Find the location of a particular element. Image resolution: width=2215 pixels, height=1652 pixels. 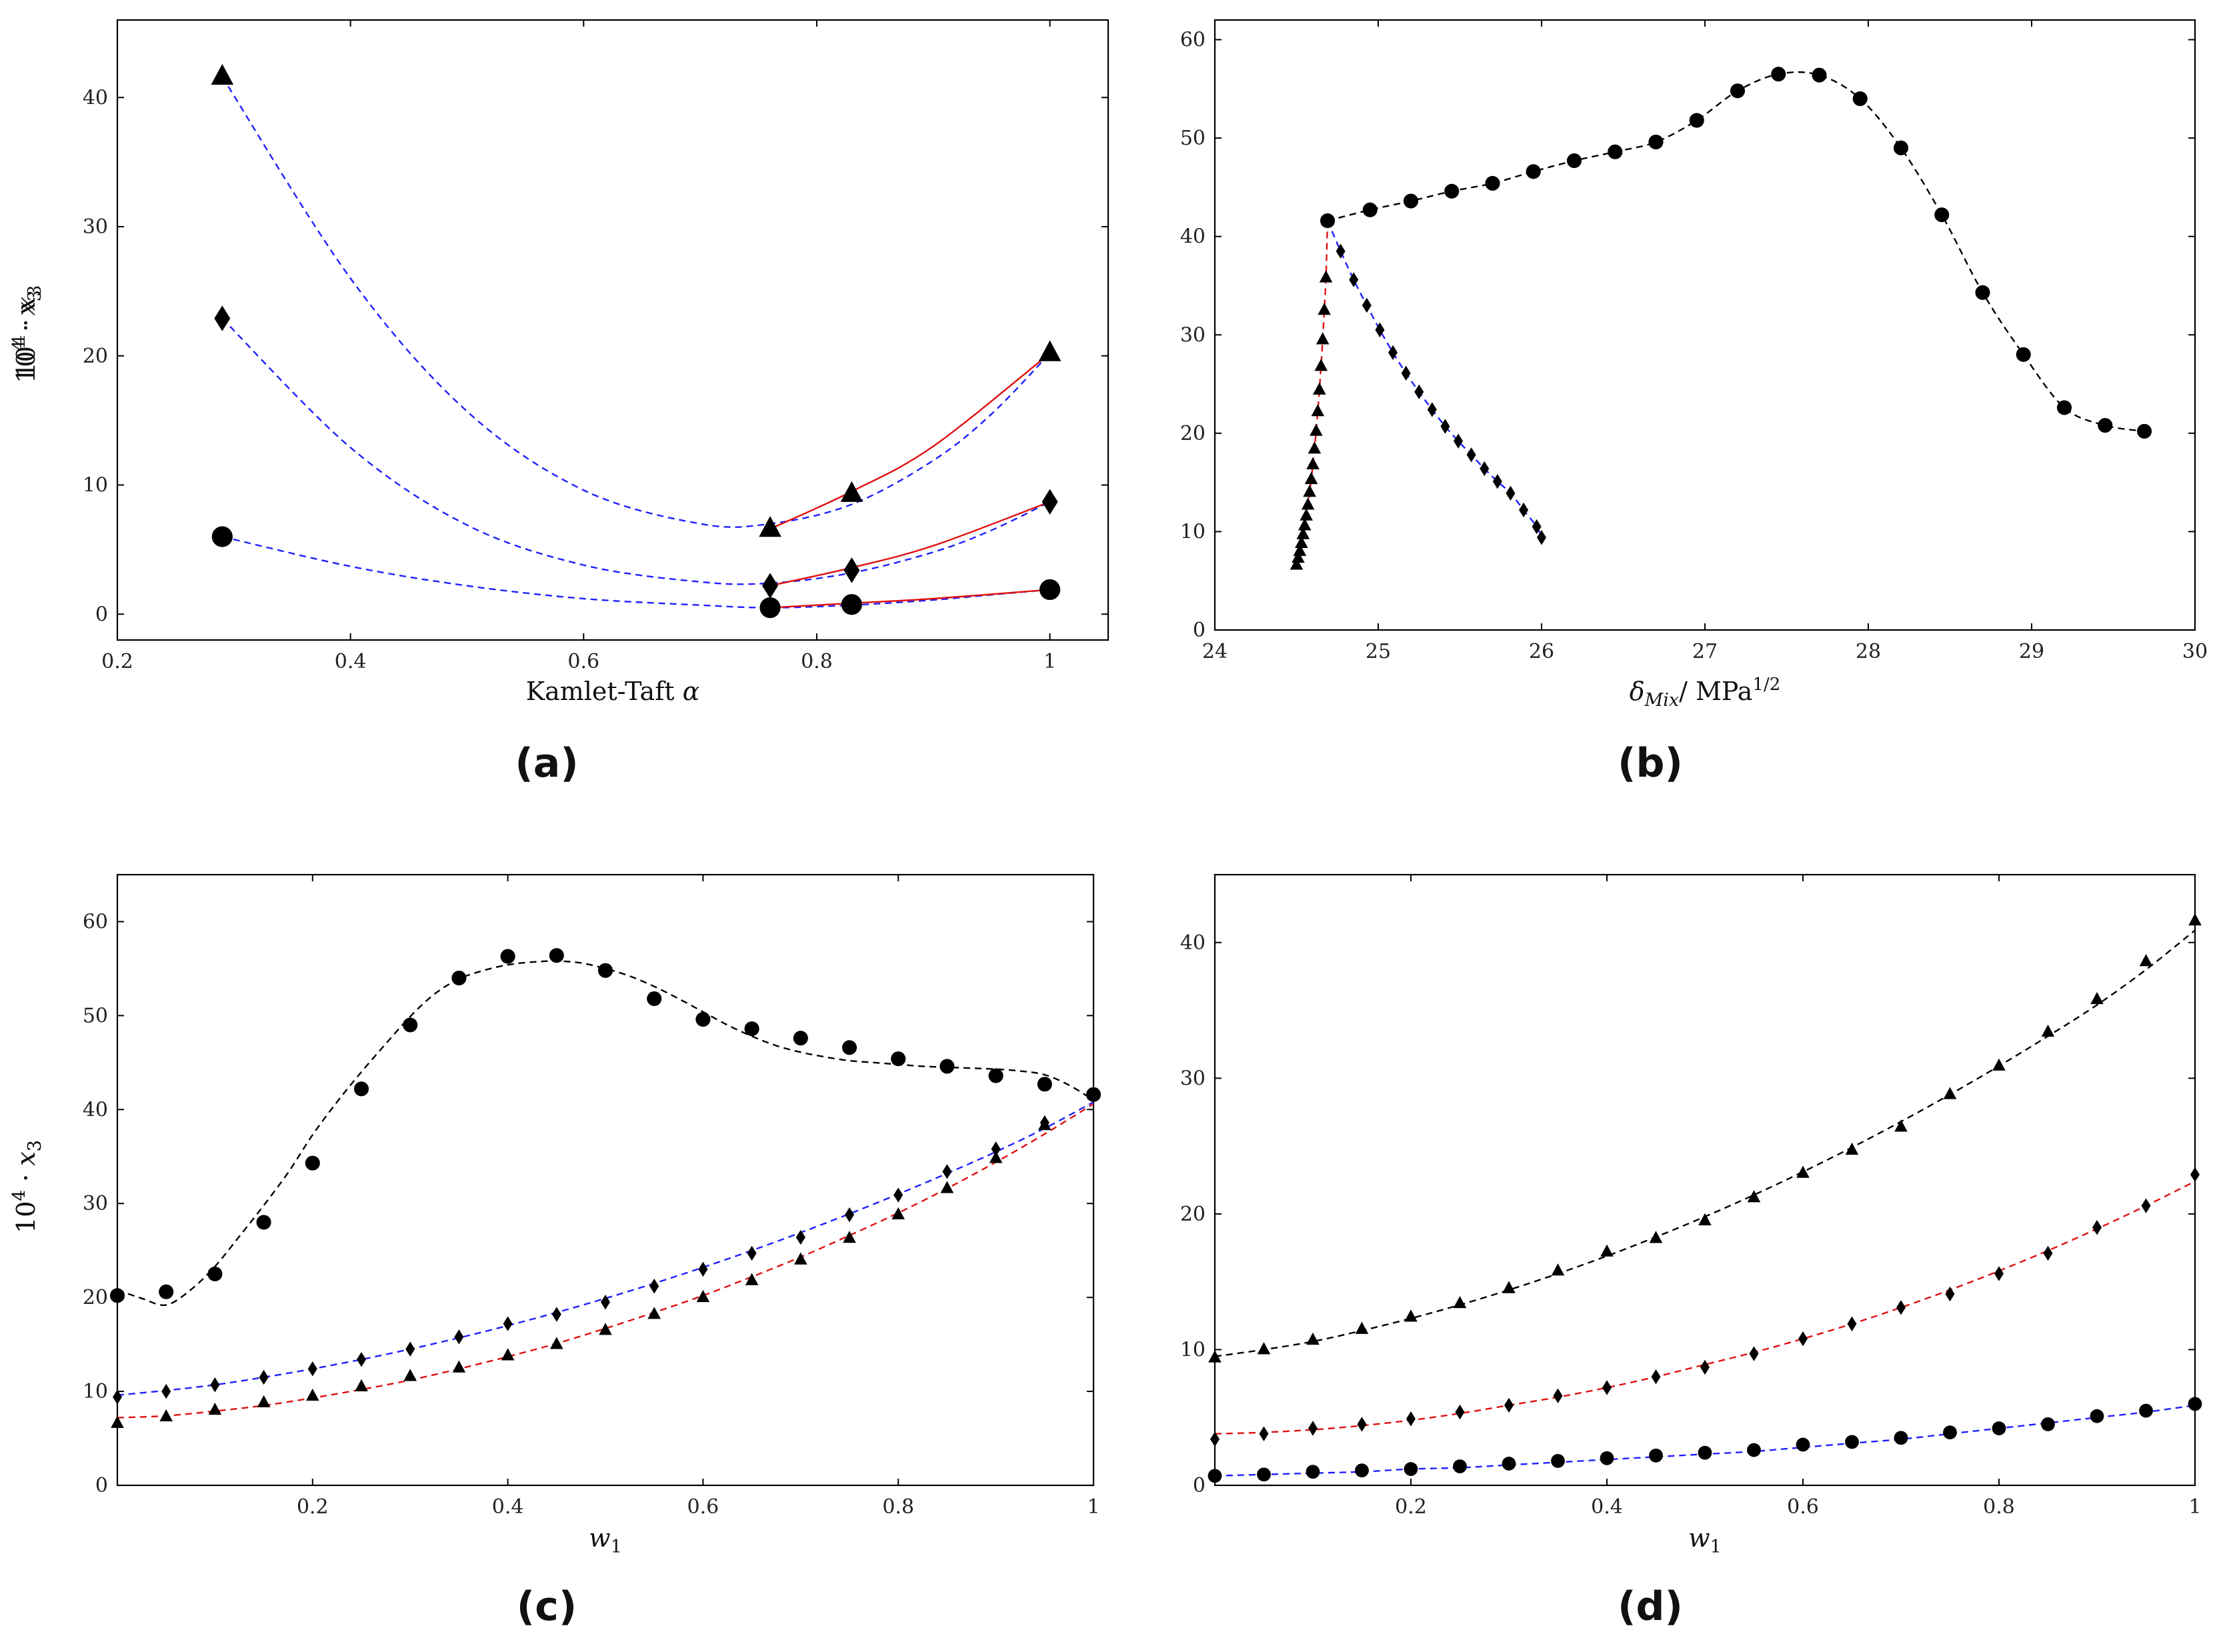

series-line-circle-fit-black is located at coordinates (605, 1133).